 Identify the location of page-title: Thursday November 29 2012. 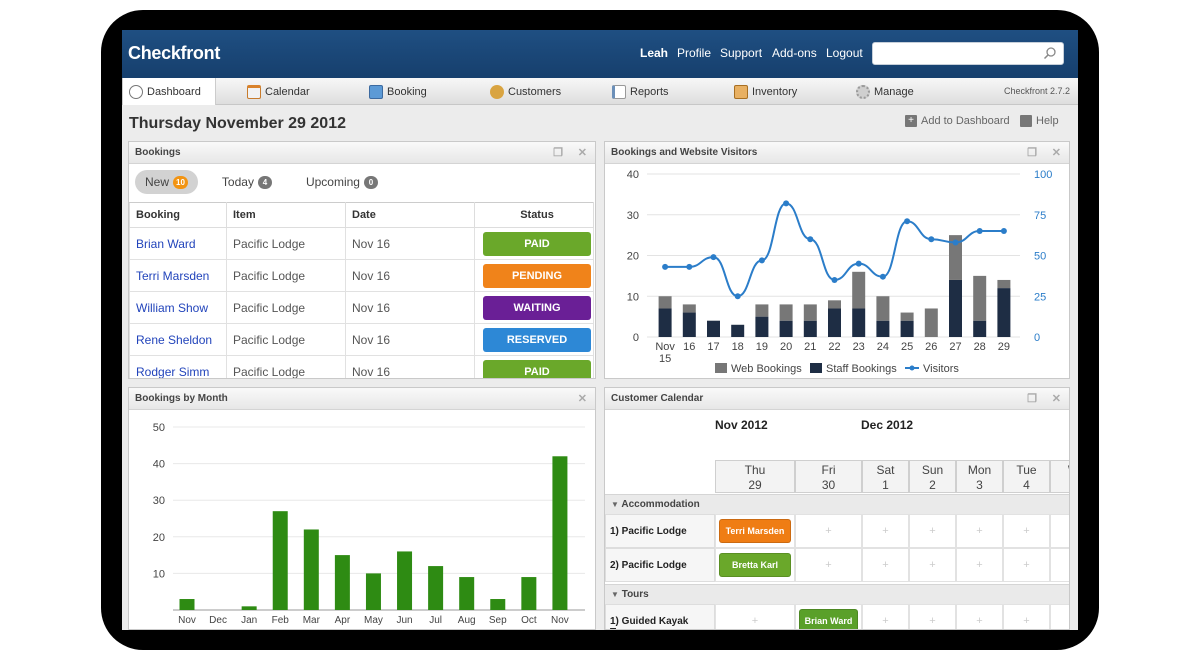
(237, 123).